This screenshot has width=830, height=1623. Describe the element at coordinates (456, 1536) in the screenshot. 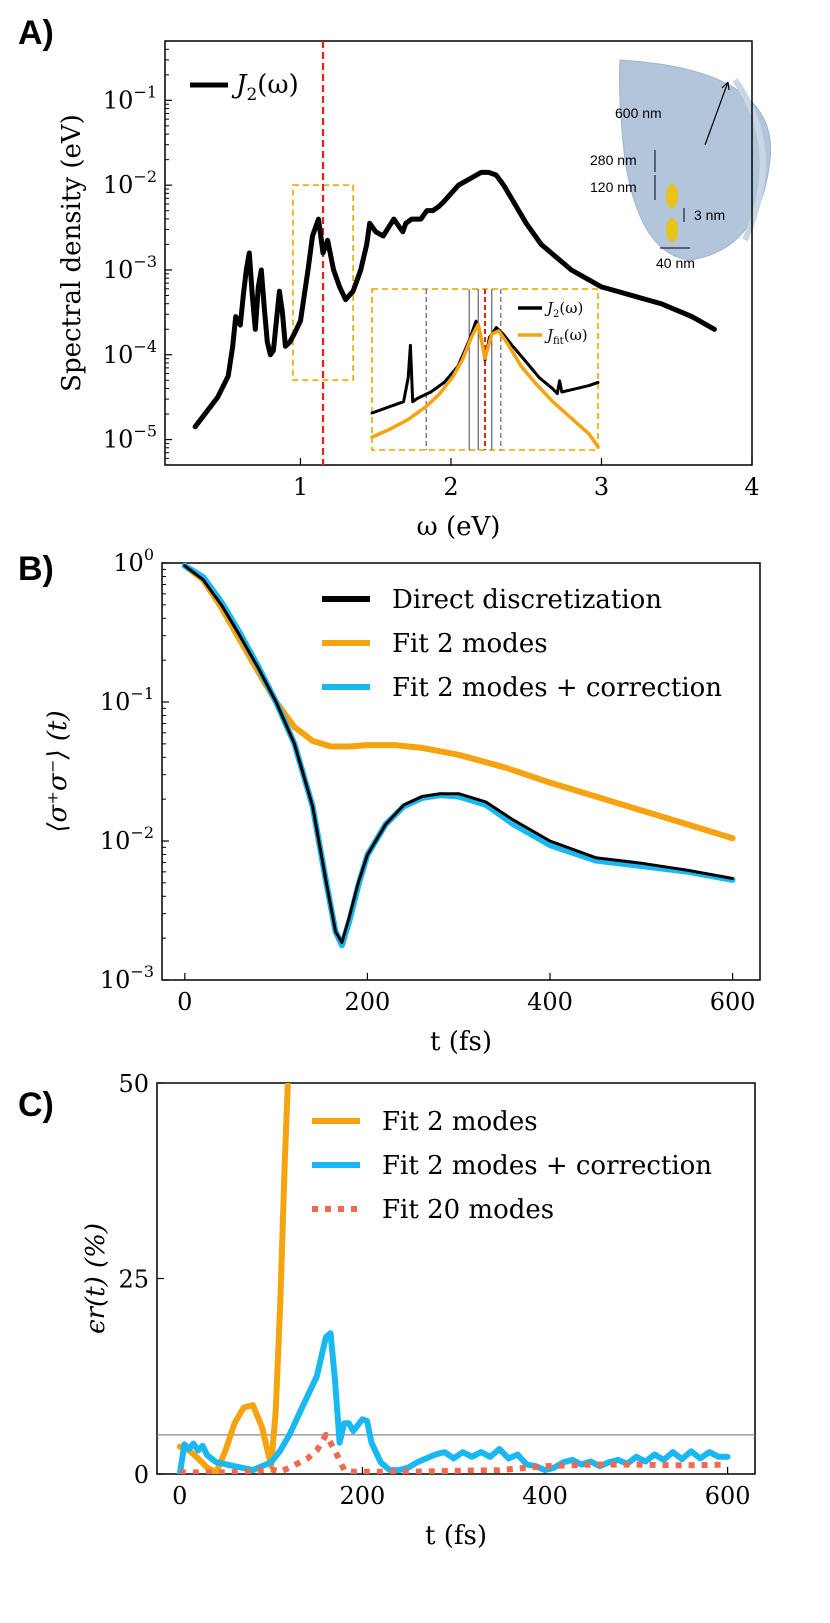

I see `panel-c-xlabel: t (fs)` at that location.